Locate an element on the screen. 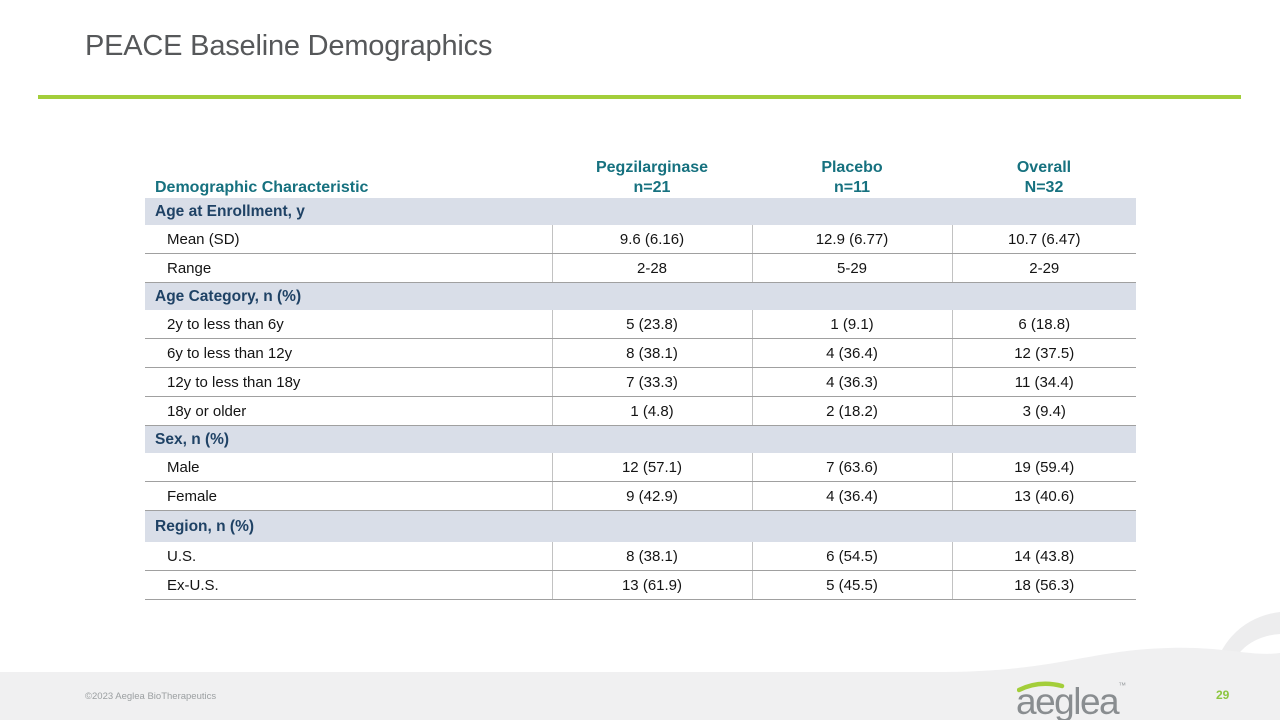 The height and width of the screenshot is (720, 1280). trademark-symbol: ™ is located at coordinates (1122, 685).